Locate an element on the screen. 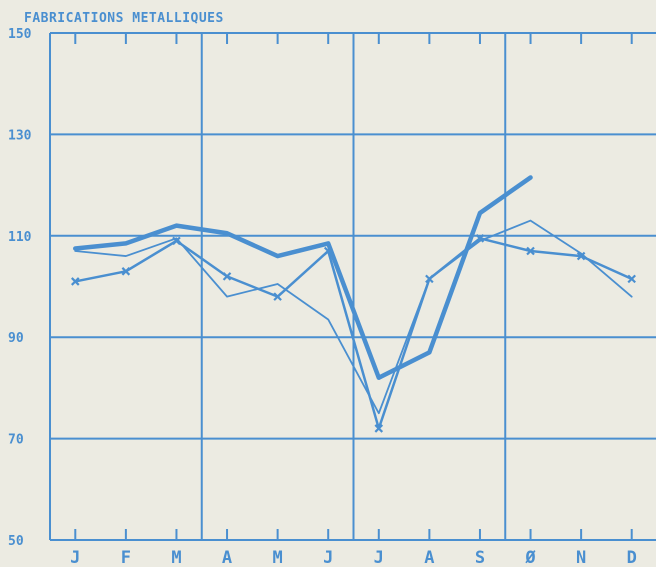  y-axis-ticks: 150 130 110 90 70 50 is located at coordinates (20, 288).